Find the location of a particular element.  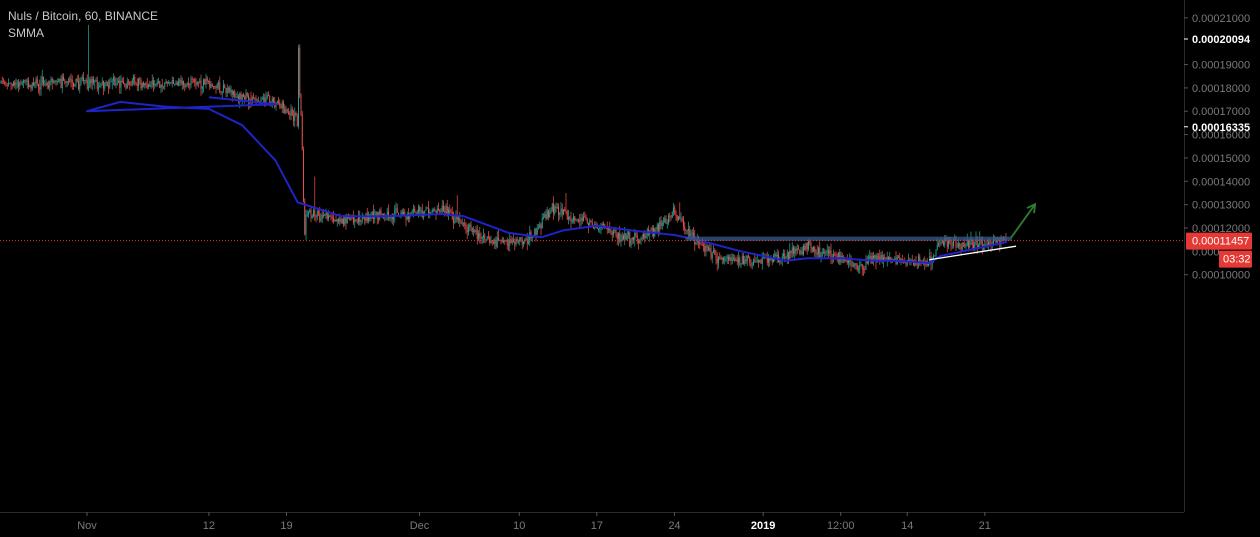

y-tick-label: 0.00017000 is located at coordinates (1221, 112).